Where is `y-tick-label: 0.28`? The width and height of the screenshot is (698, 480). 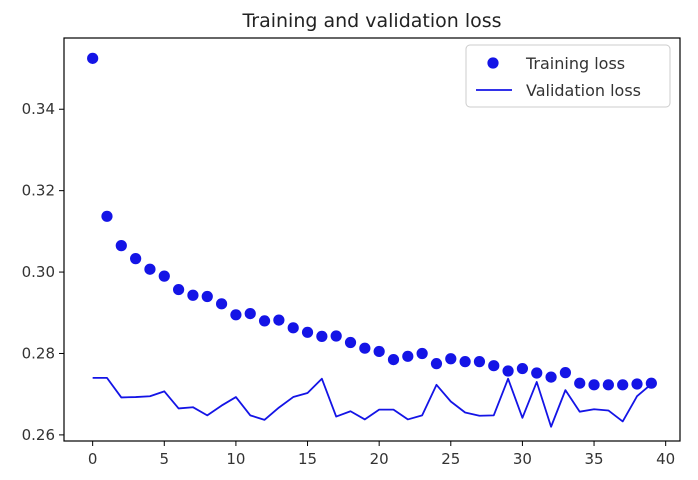 y-tick-label: 0.28 is located at coordinates (38, 353).